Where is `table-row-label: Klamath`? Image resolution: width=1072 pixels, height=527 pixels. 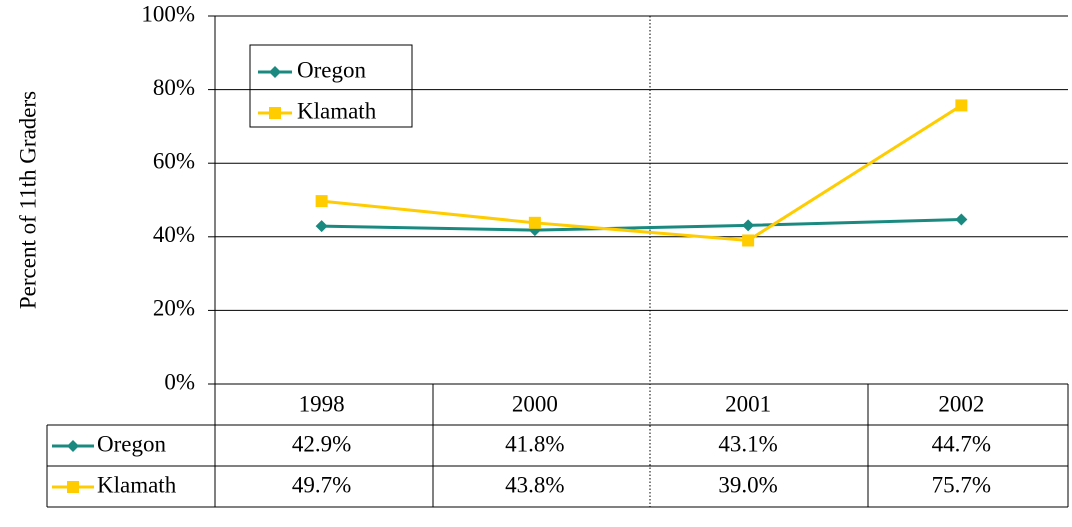 table-row-label: Klamath is located at coordinates (137, 484).